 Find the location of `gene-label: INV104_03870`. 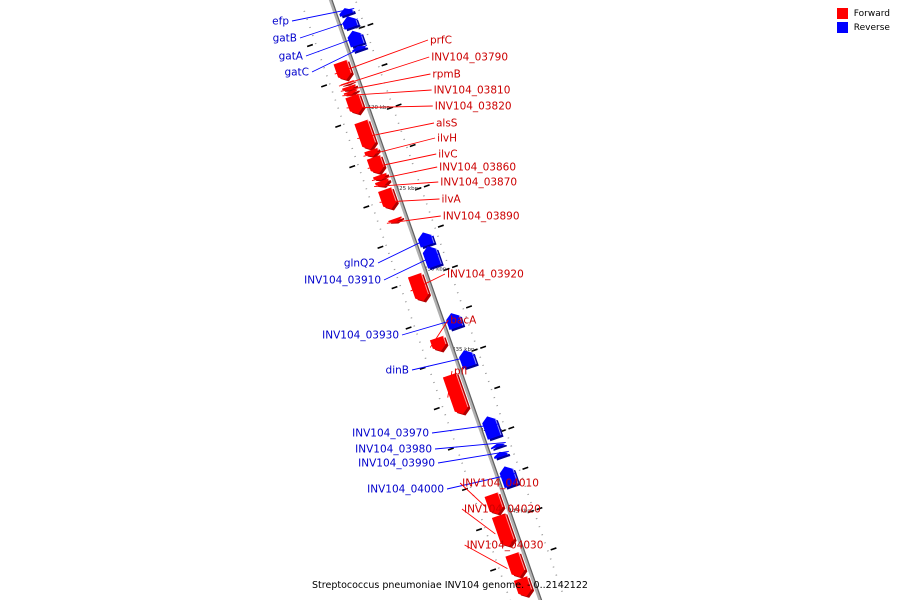

gene-label: INV104_03870 is located at coordinates (478, 183).